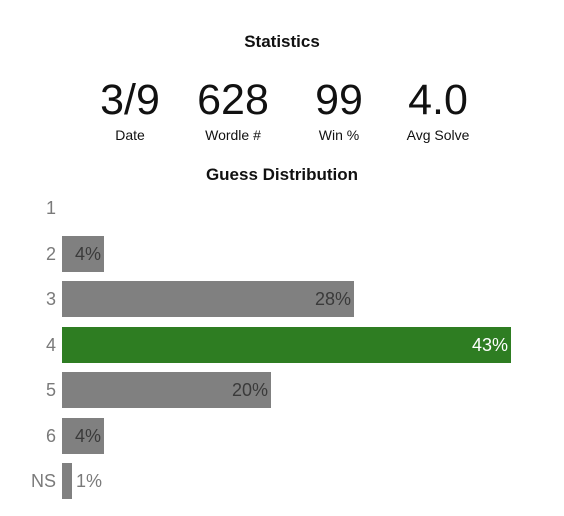 The height and width of the screenshot is (516, 564). What do you see at coordinates (438, 100) in the screenshot?
I see `stat-avg-solve-value: 4.0` at bounding box center [438, 100].